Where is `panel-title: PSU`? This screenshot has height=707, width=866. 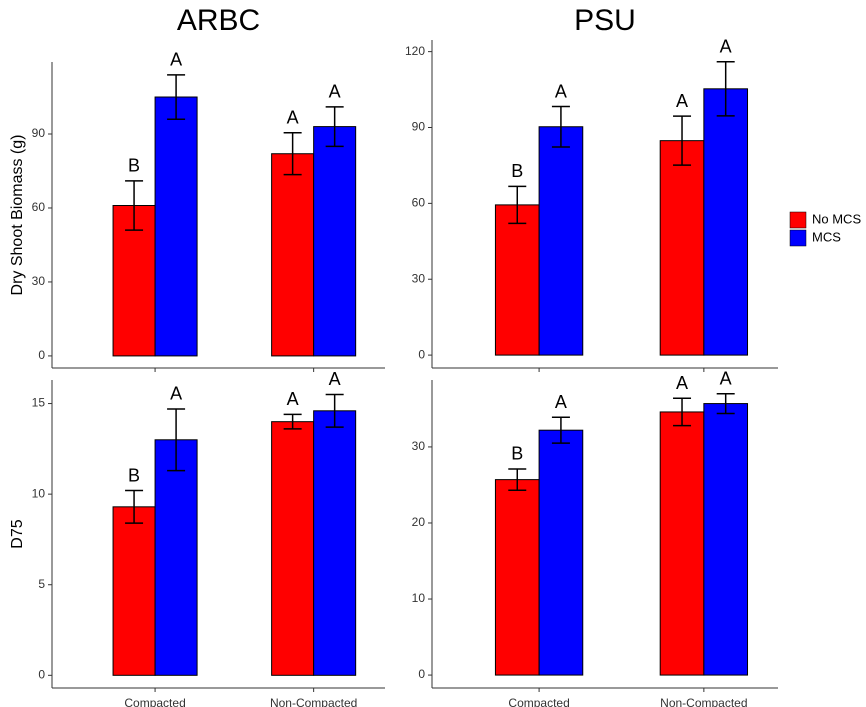
panel-title: PSU is located at coordinates (605, 20).